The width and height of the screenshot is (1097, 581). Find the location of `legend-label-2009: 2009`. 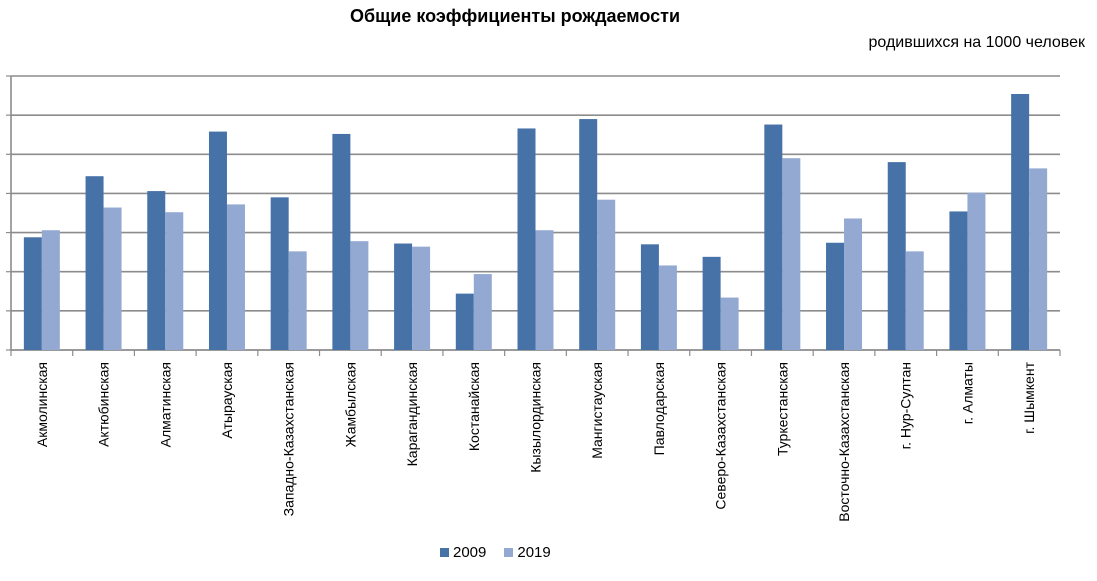

legend-label-2009: 2009 is located at coordinates (470, 552).